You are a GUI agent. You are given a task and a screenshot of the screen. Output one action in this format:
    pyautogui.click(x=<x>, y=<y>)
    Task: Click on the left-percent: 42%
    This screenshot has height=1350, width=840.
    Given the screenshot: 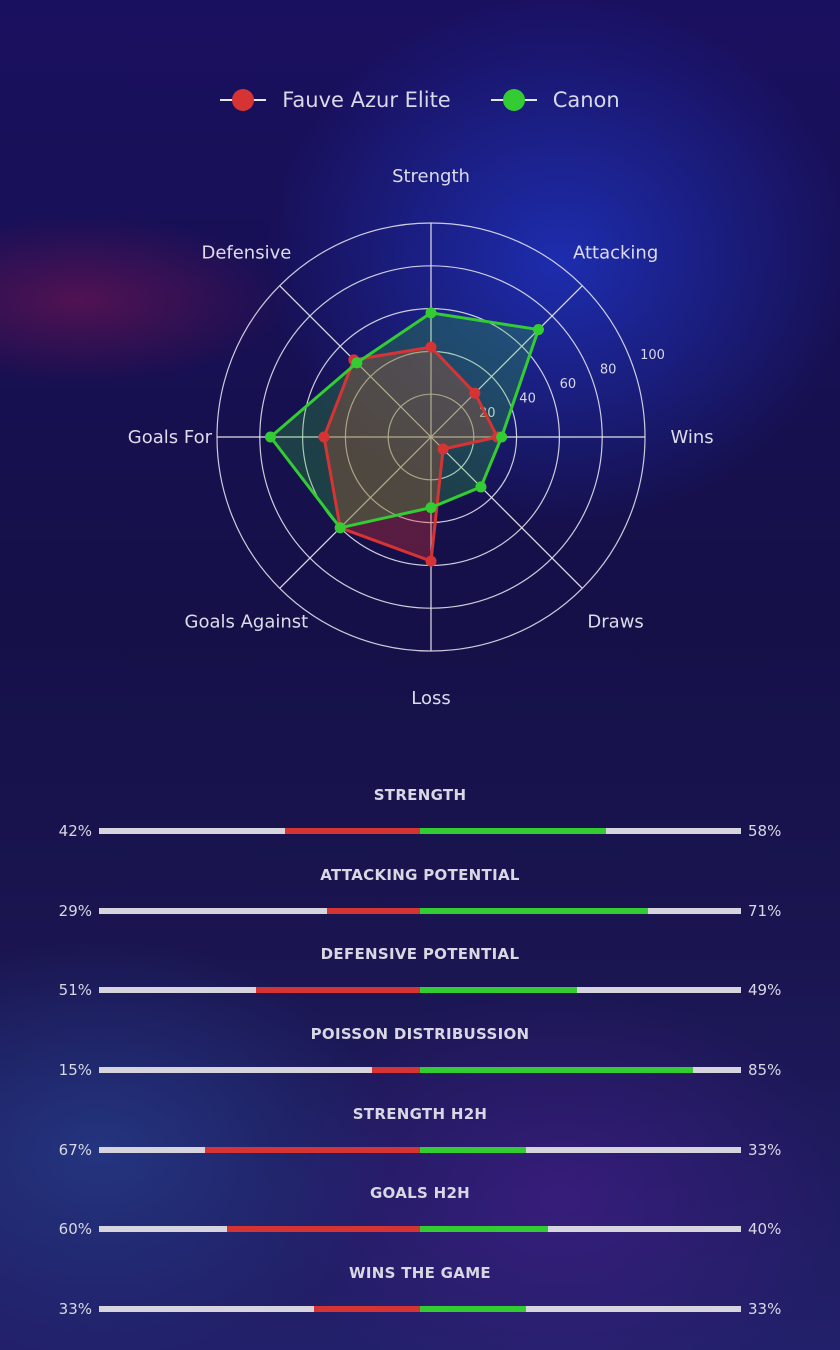 What is the action you would take?
    pyautogui.click(x=75, y=831)
    